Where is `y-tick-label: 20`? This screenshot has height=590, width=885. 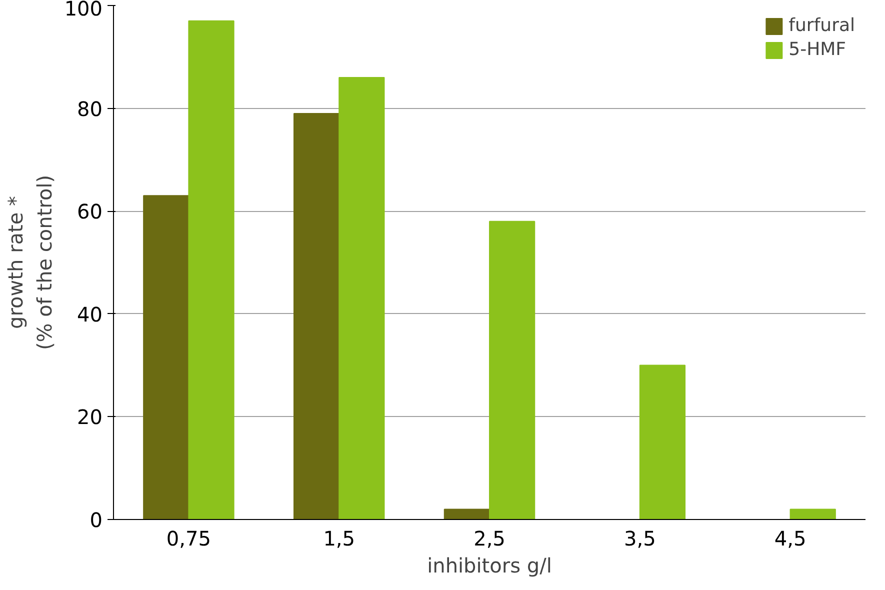
y-tick-label: 20 is located at coordinates (90, 417).